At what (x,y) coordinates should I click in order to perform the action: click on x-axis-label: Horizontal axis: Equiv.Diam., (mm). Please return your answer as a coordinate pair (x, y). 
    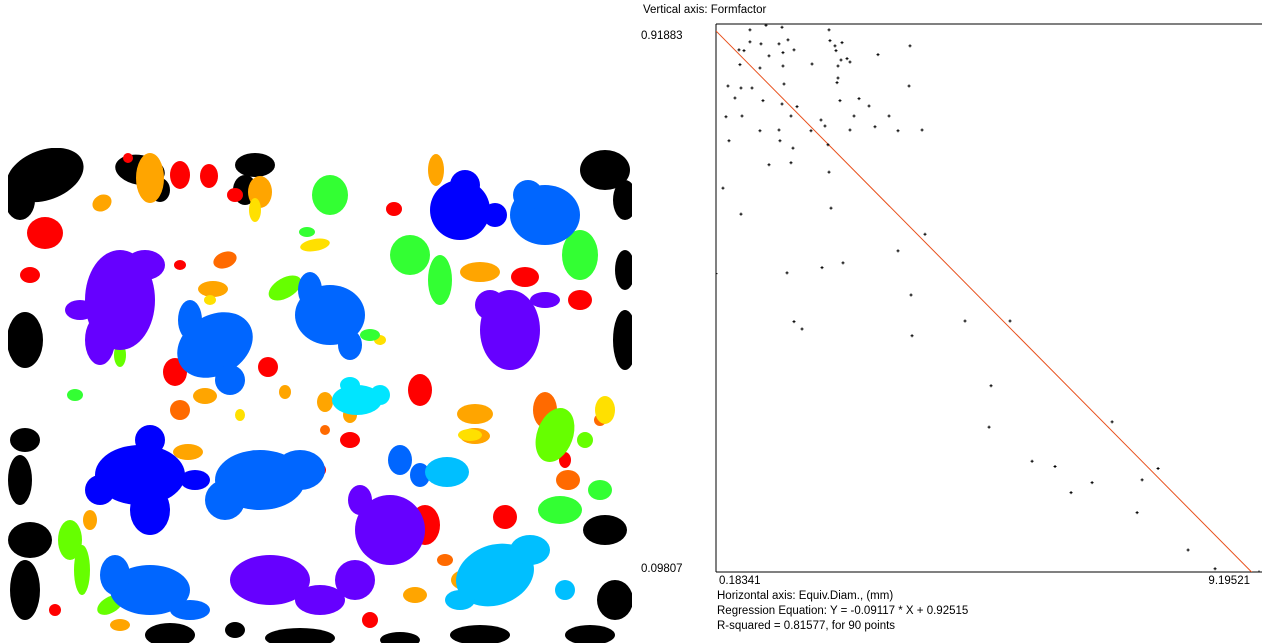
    Looking at the image, I should click on (805, 596).